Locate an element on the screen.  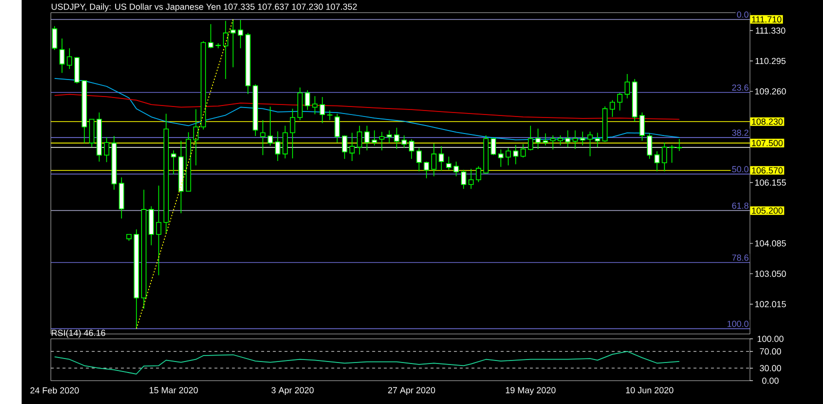
x-tick-label: 3 Apr 2020 is located at coordinates (292, 391).